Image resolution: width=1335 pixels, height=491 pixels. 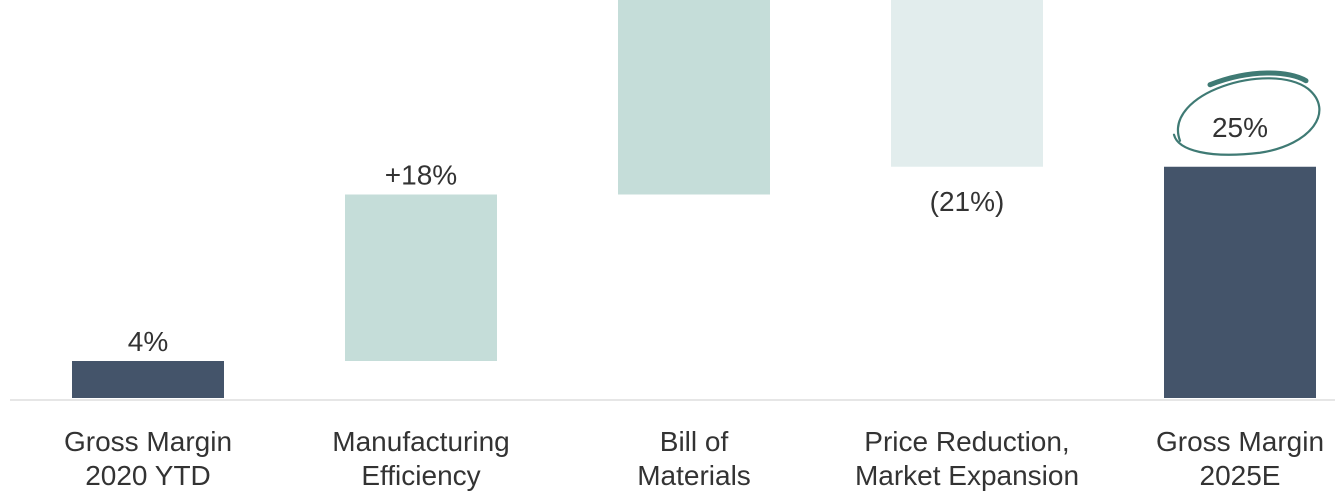 What do you see at coordinates (148, 441) in the screenshot?
I see `category-label-0-line-1: Gross Margin` at bounding box center [148, 441].